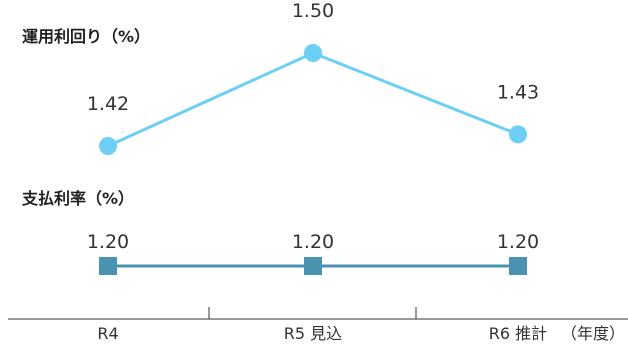 Image resolution: width=628 pixels, height=345 pixels. Describe the element at coordinates (77, 198) in the screenshot. I see `rate-series-title: 支払利率（%）` at that location.